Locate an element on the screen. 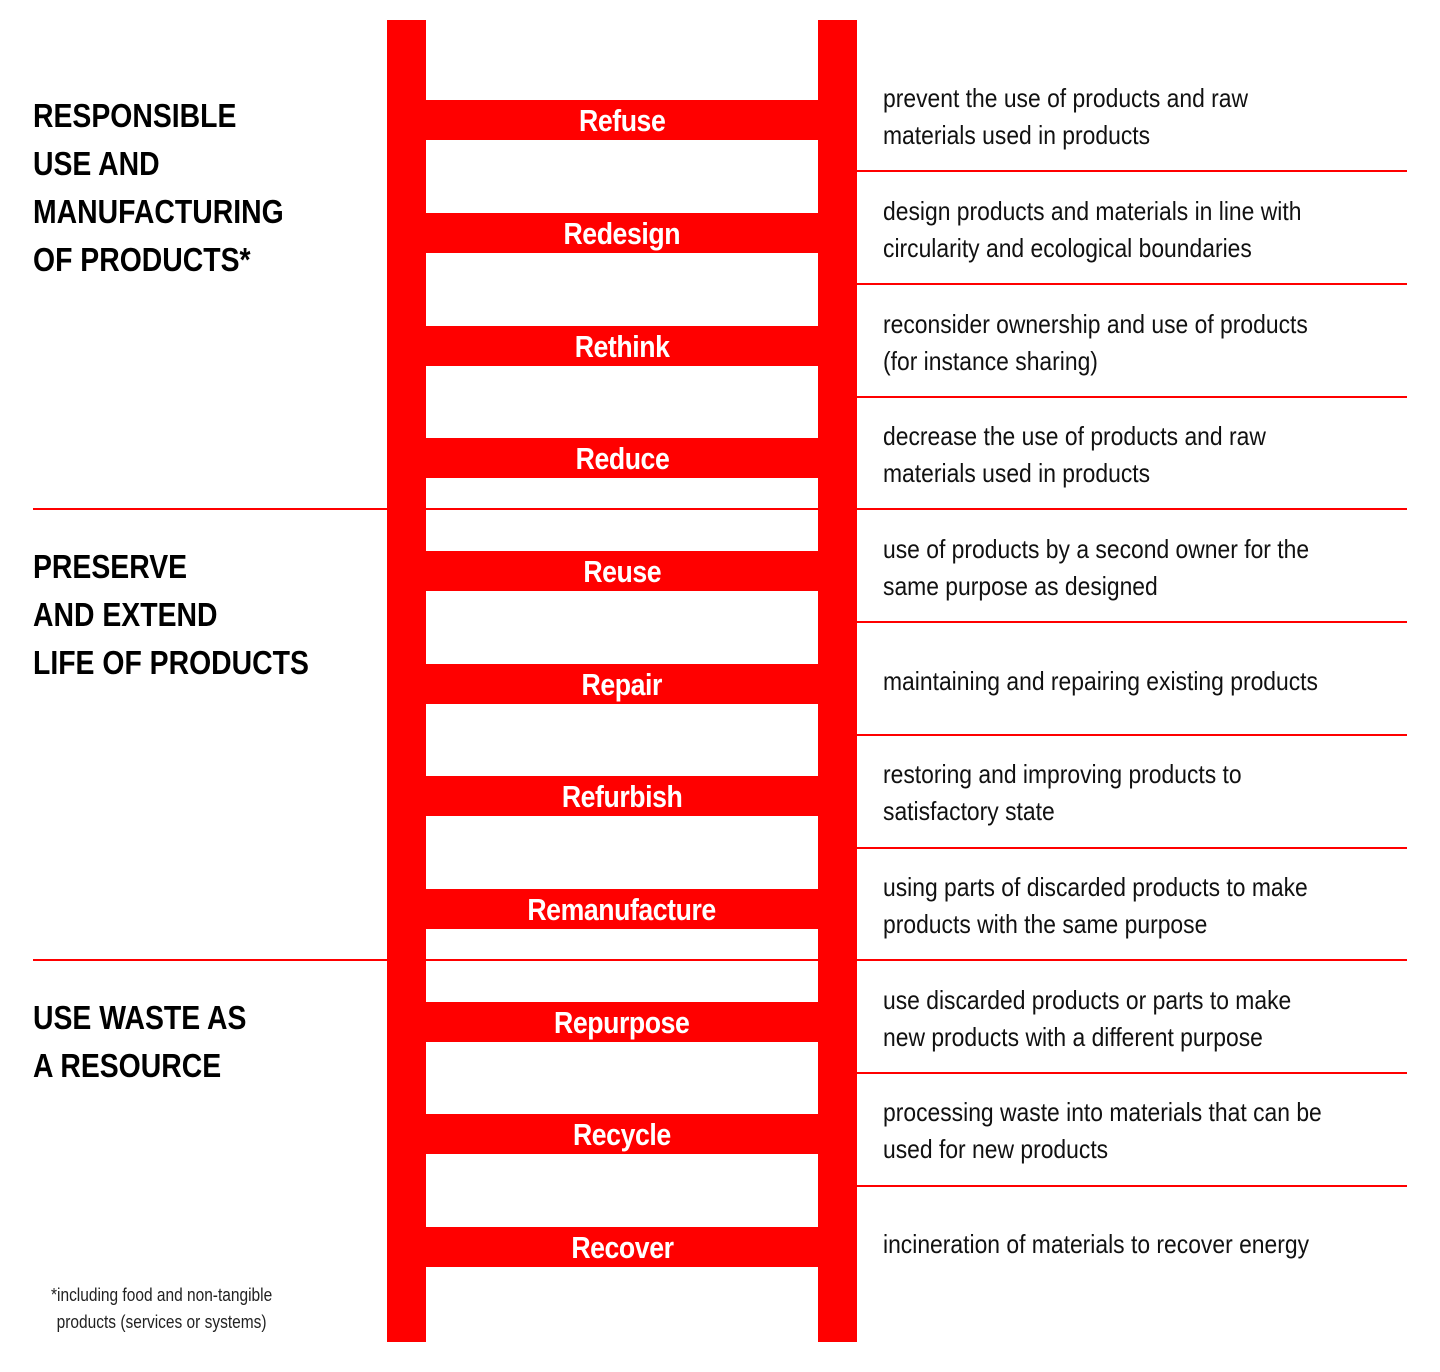 The height and width of the screenshot is (1372, 1440). rung-label: Refuse is located at coordinates (622, 120).